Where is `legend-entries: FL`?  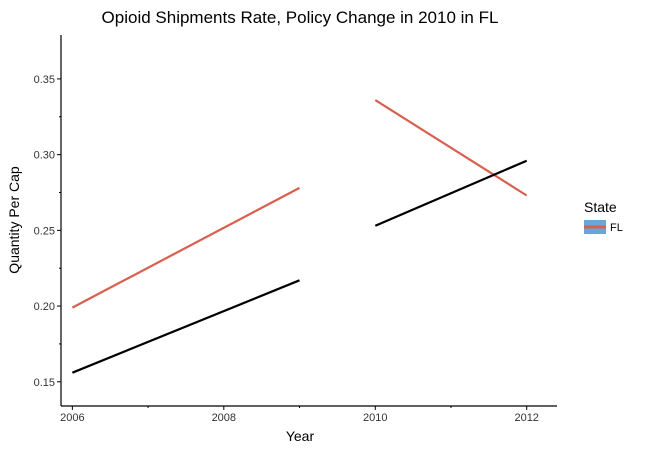
legend-entries: FL is located at coordinates (603, 227).